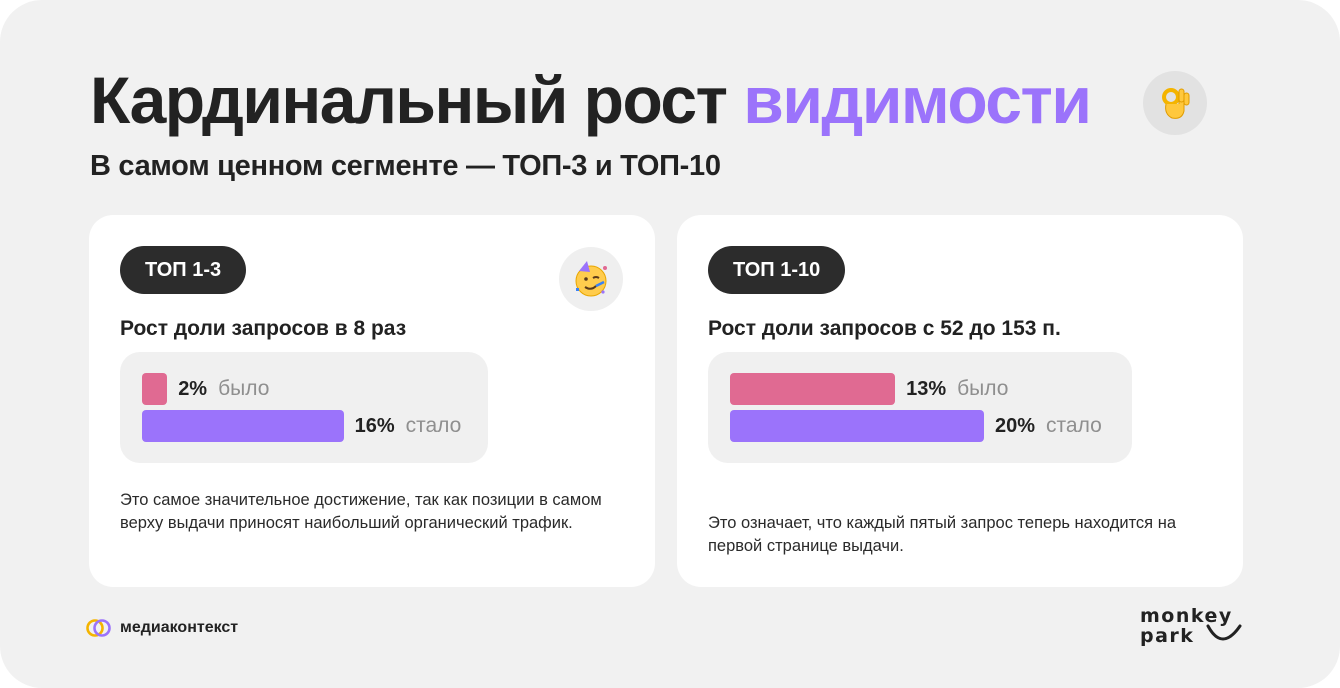 This screenshot has height=688, width=1340. I want to click on card-heading: Рост доли запросов с 52 до 153 п., so click(884, 328).